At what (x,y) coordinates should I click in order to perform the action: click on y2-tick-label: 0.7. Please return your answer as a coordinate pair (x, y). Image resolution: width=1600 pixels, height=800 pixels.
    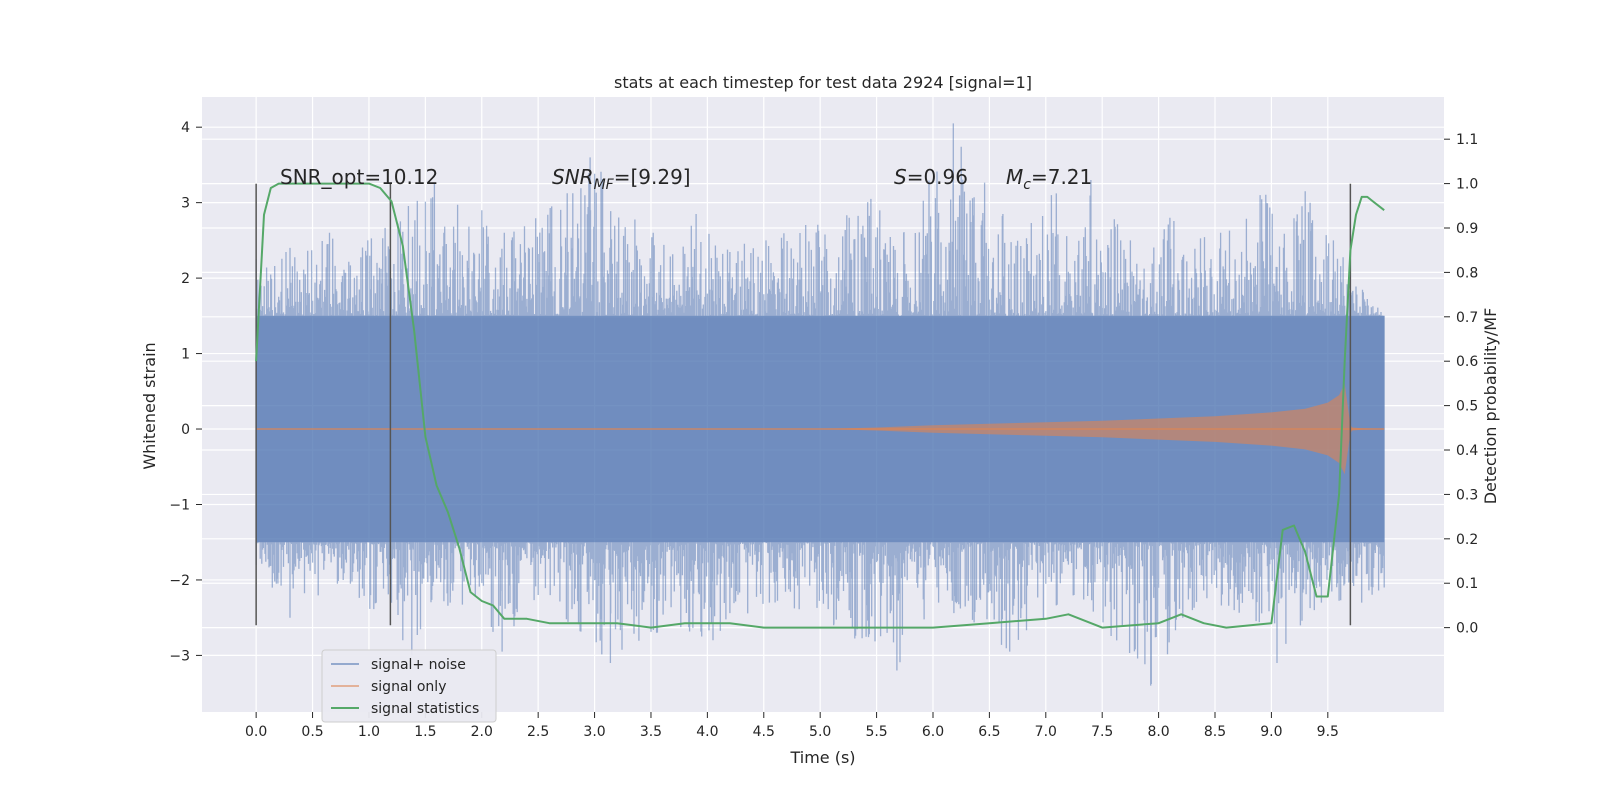
    Looking at the image, I should click on (1467, 318).